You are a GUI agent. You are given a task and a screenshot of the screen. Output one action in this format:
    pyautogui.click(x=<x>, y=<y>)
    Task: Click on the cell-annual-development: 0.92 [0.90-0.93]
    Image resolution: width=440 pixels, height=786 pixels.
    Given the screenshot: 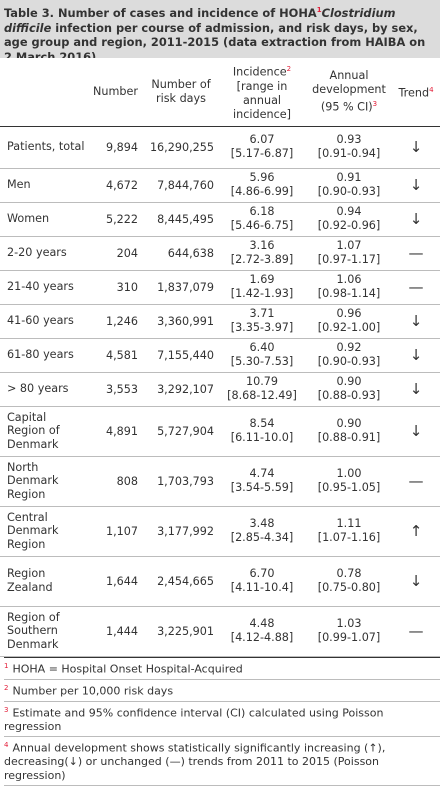 What is the action you would take?
    pyautogui.click(x=349, y=354)
    